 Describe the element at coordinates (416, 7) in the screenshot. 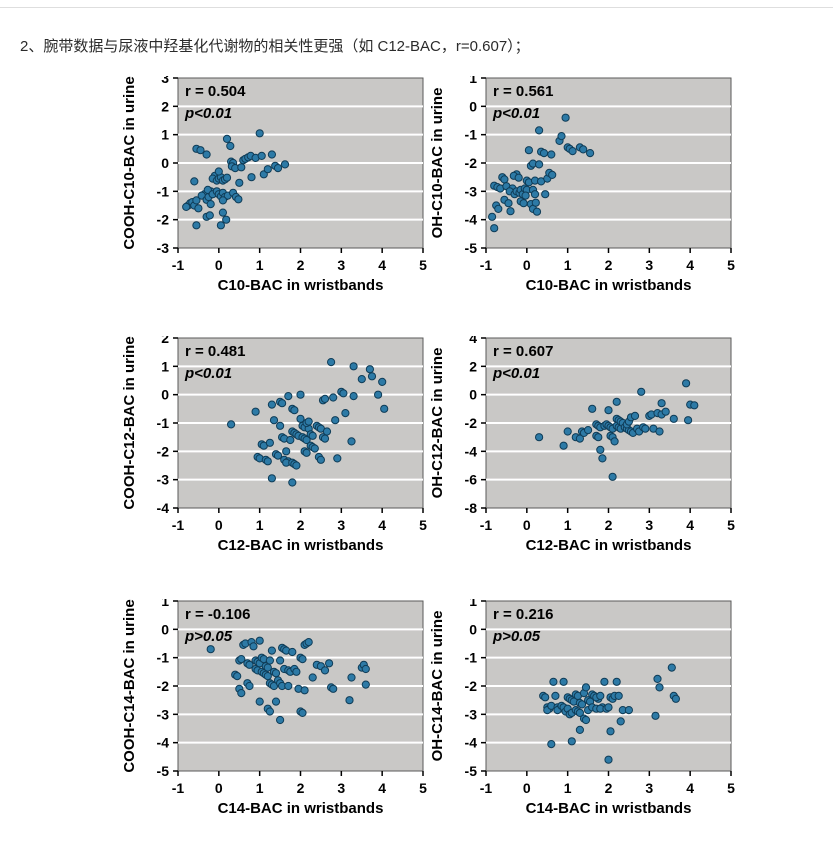

I see `top-divider` at that location.